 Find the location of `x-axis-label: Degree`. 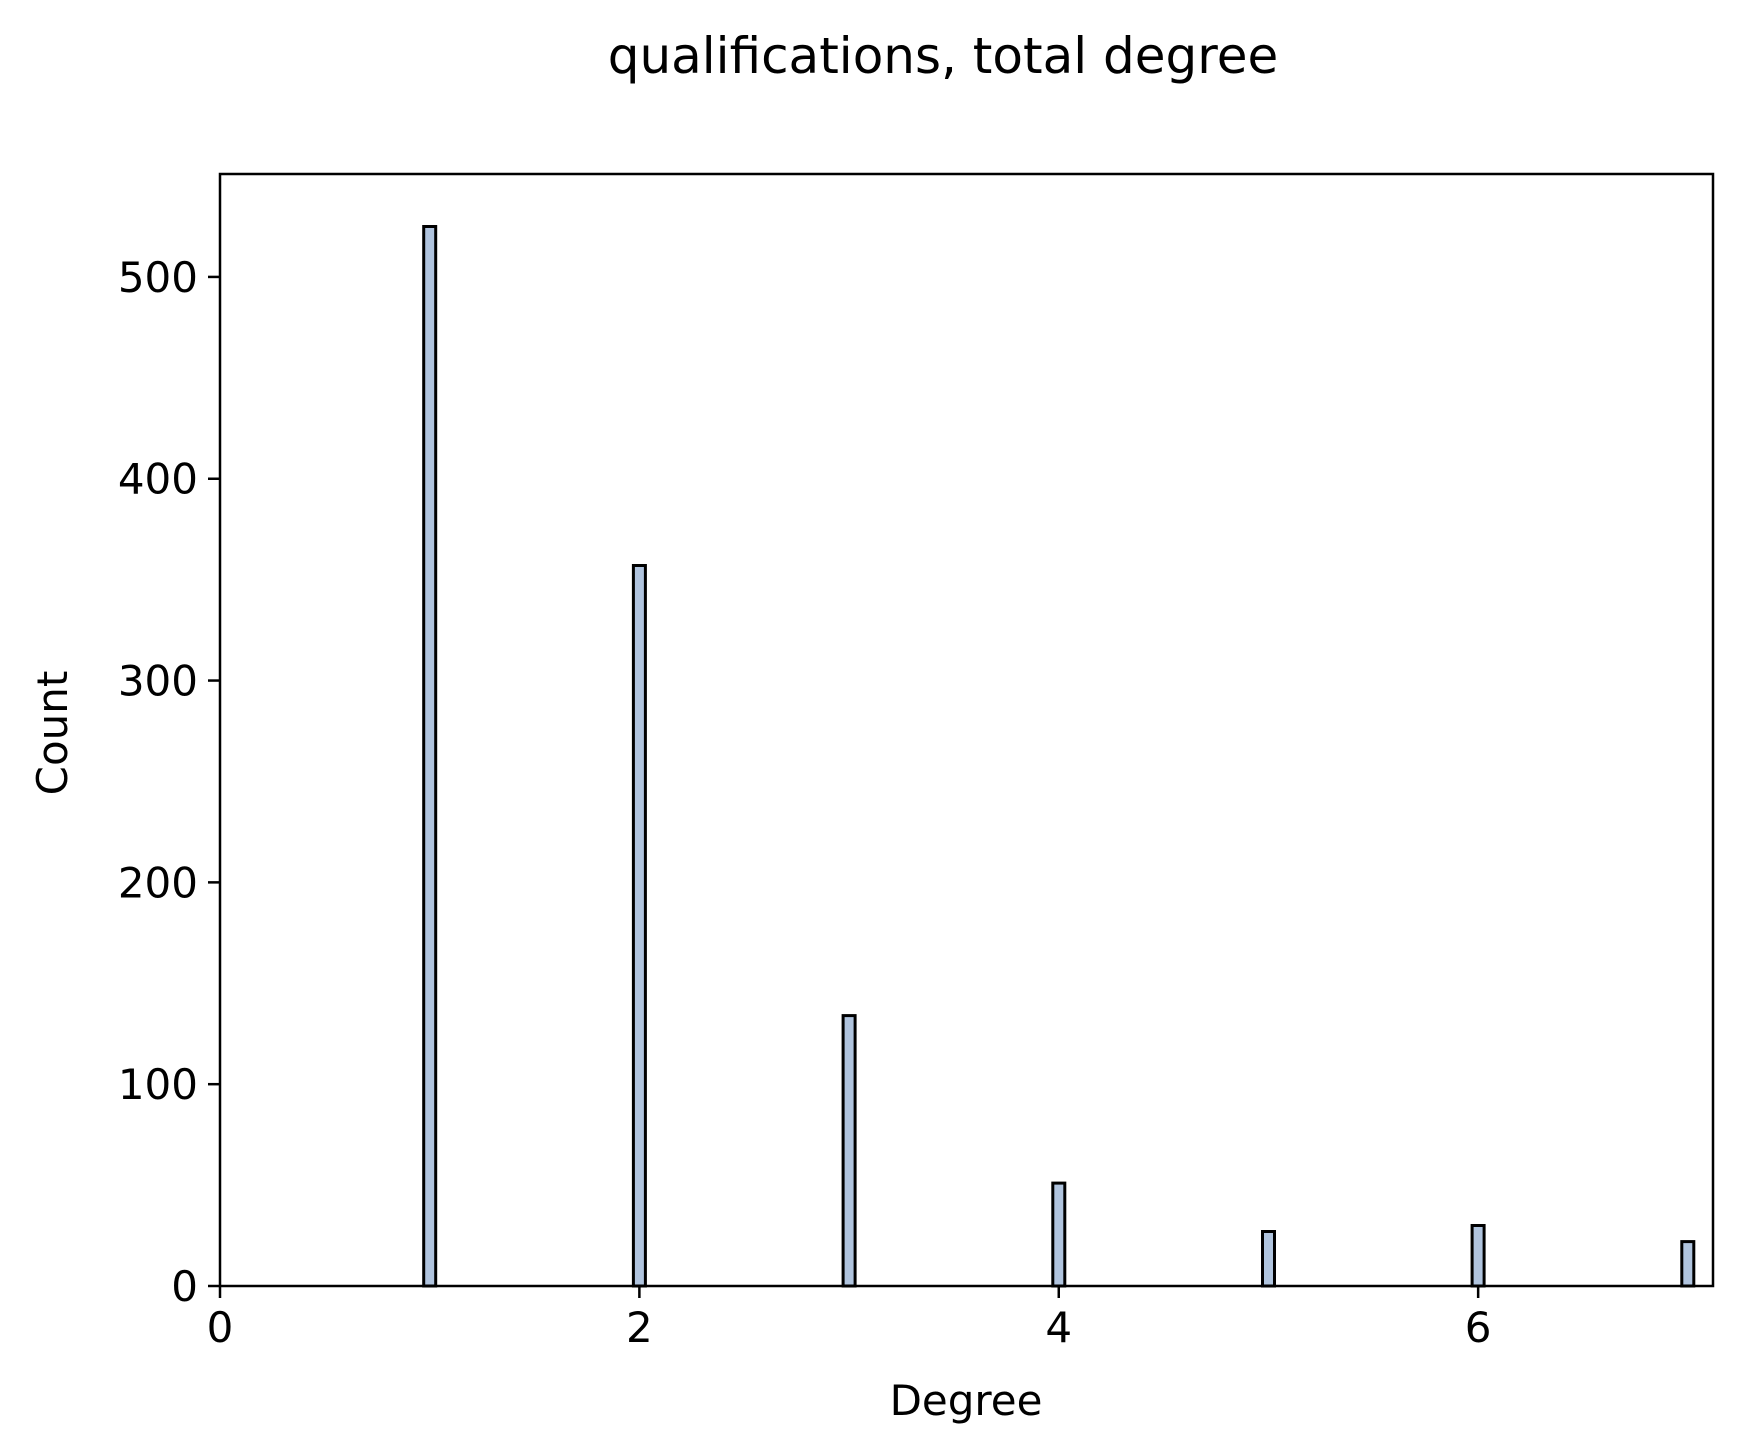

x-axis-label: Degree is located at coordinates (966, 1400).